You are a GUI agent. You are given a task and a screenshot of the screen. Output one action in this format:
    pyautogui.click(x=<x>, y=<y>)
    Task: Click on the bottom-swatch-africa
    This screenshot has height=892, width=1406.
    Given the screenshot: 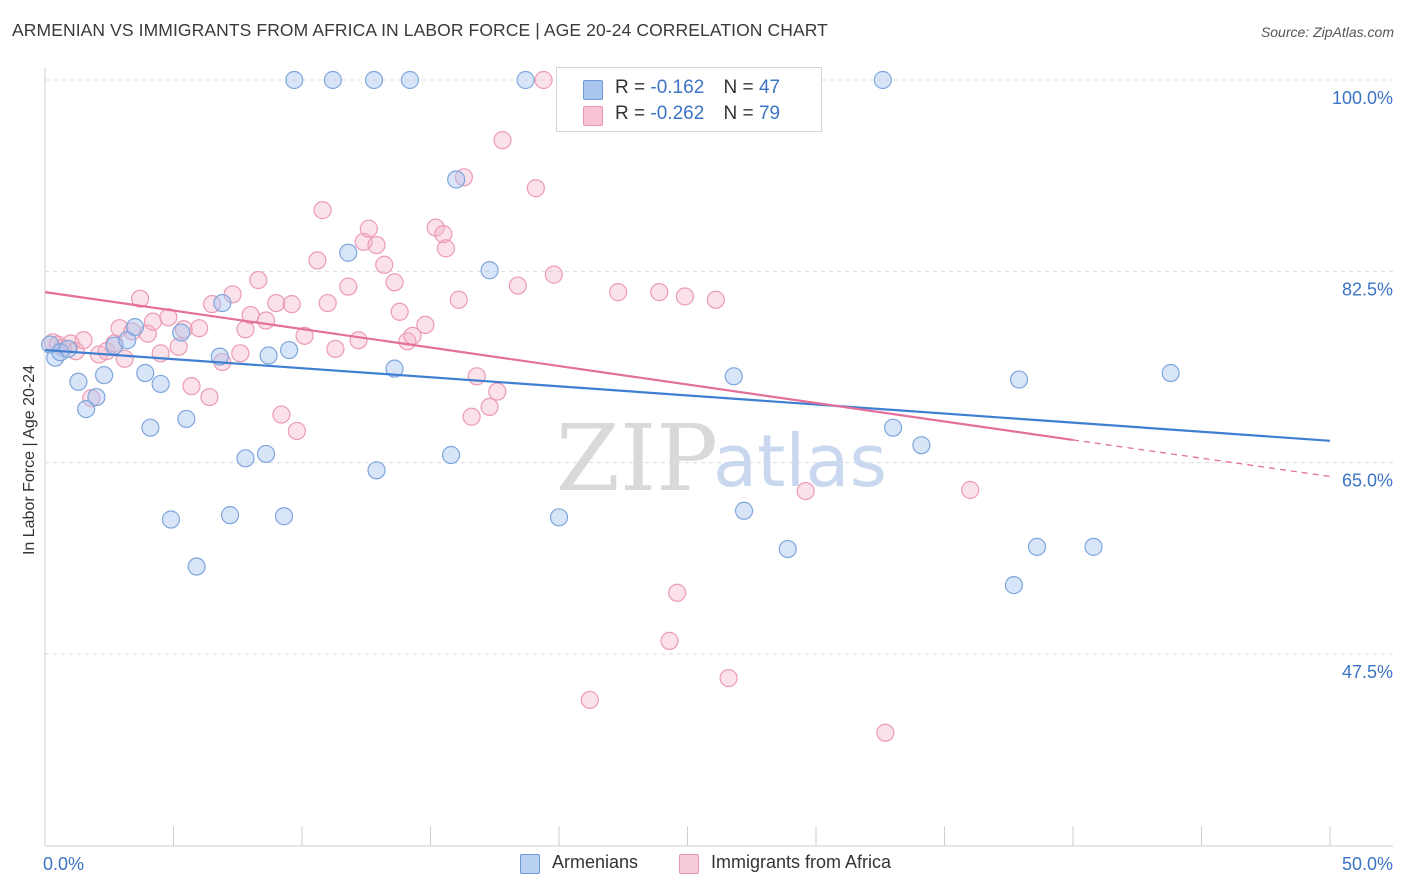 What is the action you would take?
    pyautogui.click(x=689, y=864)
    